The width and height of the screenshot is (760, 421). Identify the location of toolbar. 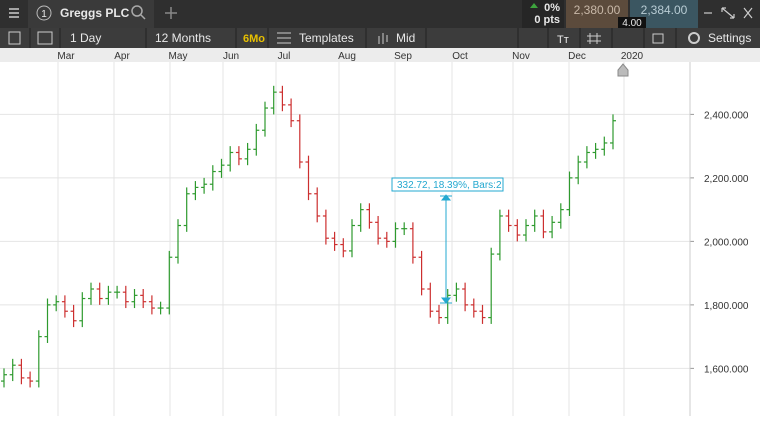
(380, 38).